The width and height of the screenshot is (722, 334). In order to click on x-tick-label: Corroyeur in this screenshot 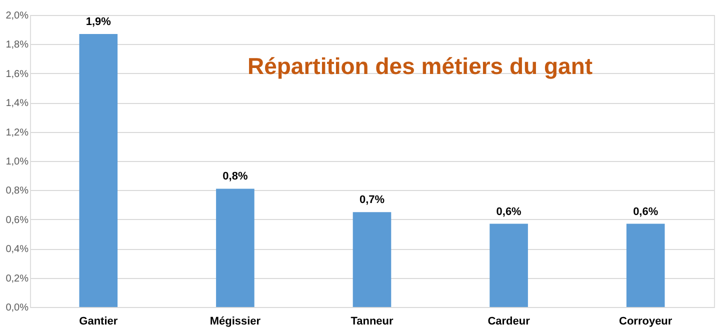, I will do `click(646, 322)`.